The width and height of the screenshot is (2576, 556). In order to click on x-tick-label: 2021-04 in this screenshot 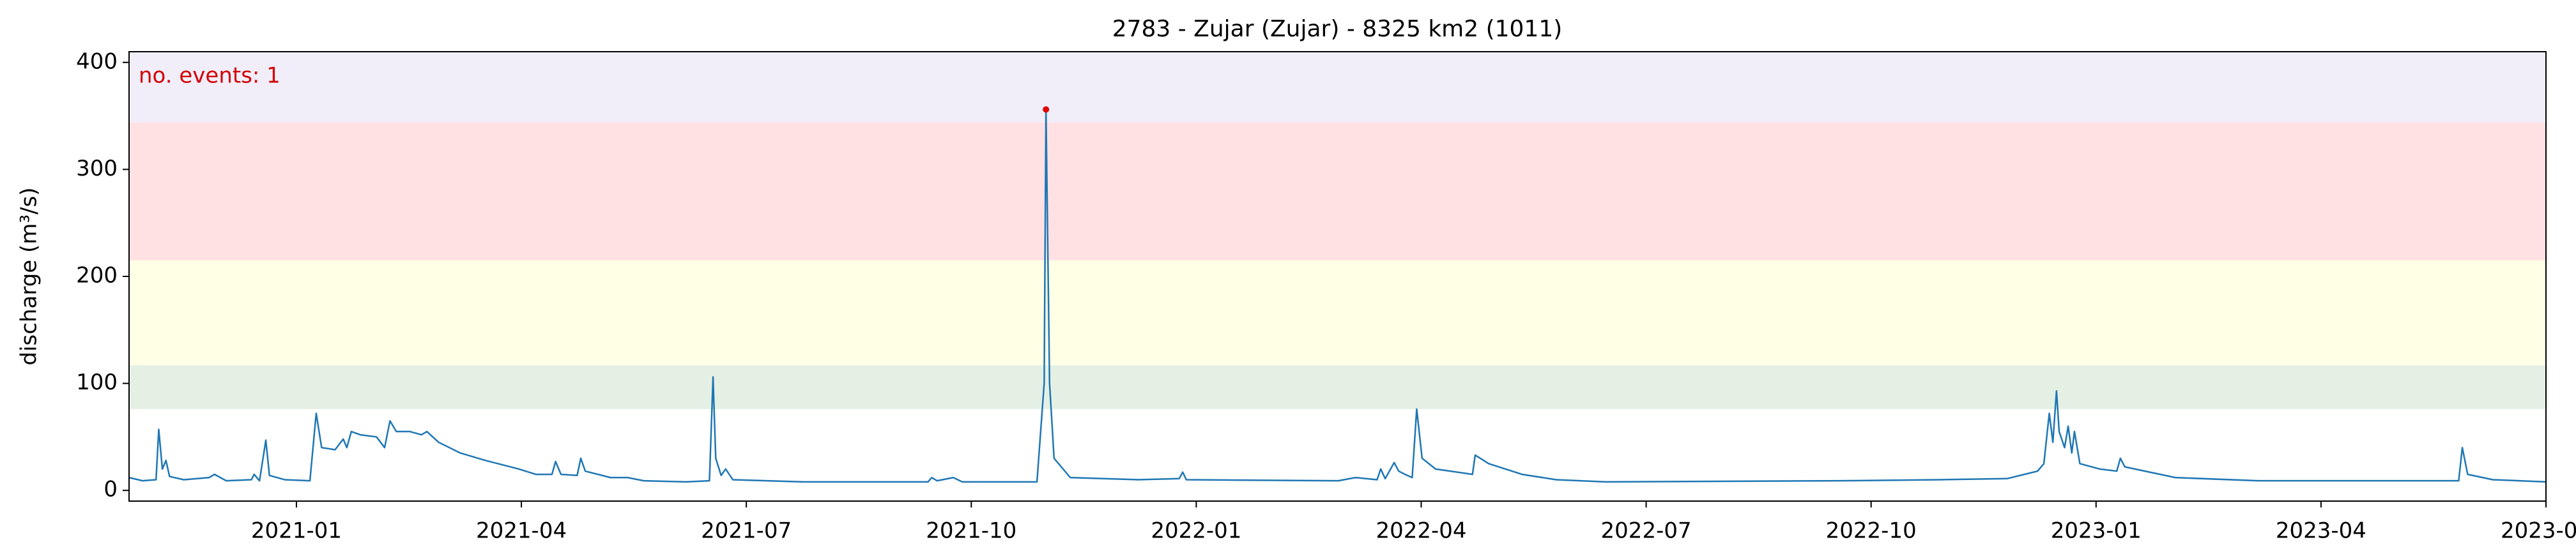, I will do `click(521, 531)`.